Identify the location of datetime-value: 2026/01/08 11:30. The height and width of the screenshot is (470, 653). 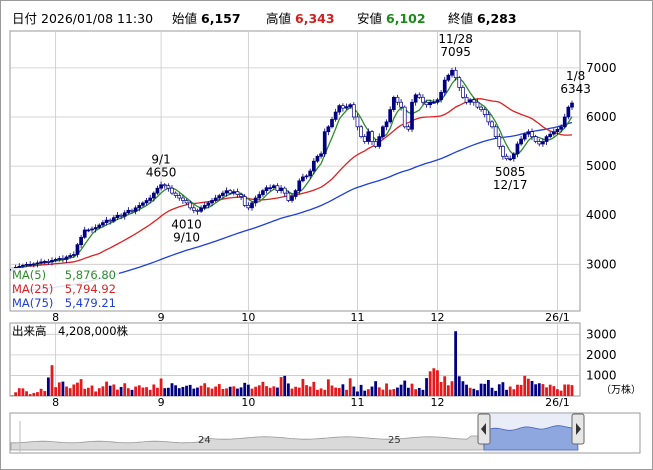
(97, 18).